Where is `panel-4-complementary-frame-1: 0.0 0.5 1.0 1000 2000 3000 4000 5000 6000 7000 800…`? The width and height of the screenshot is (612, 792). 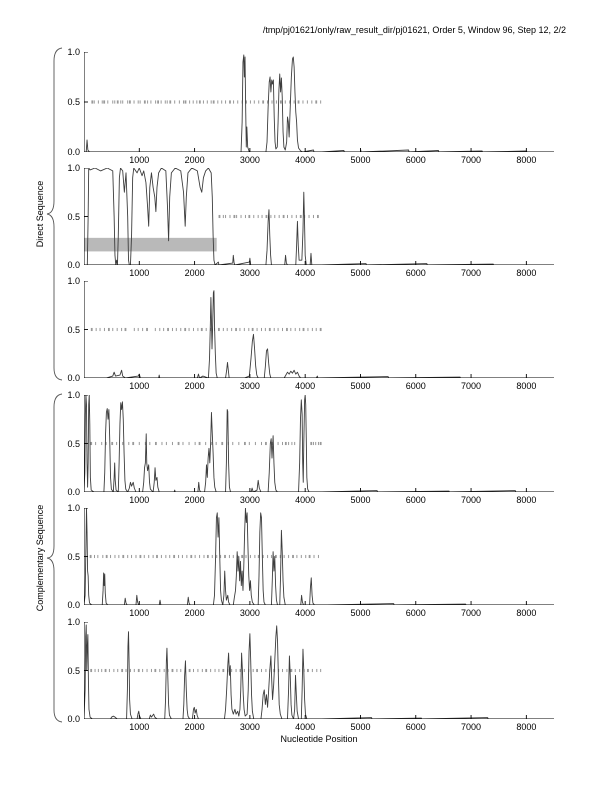
panel-4-complementary-frame-1: 0.0 0.5 1.0 1000 2000 3000 4000 5000 6000 7000 800… is located at coordinates (306, 449).